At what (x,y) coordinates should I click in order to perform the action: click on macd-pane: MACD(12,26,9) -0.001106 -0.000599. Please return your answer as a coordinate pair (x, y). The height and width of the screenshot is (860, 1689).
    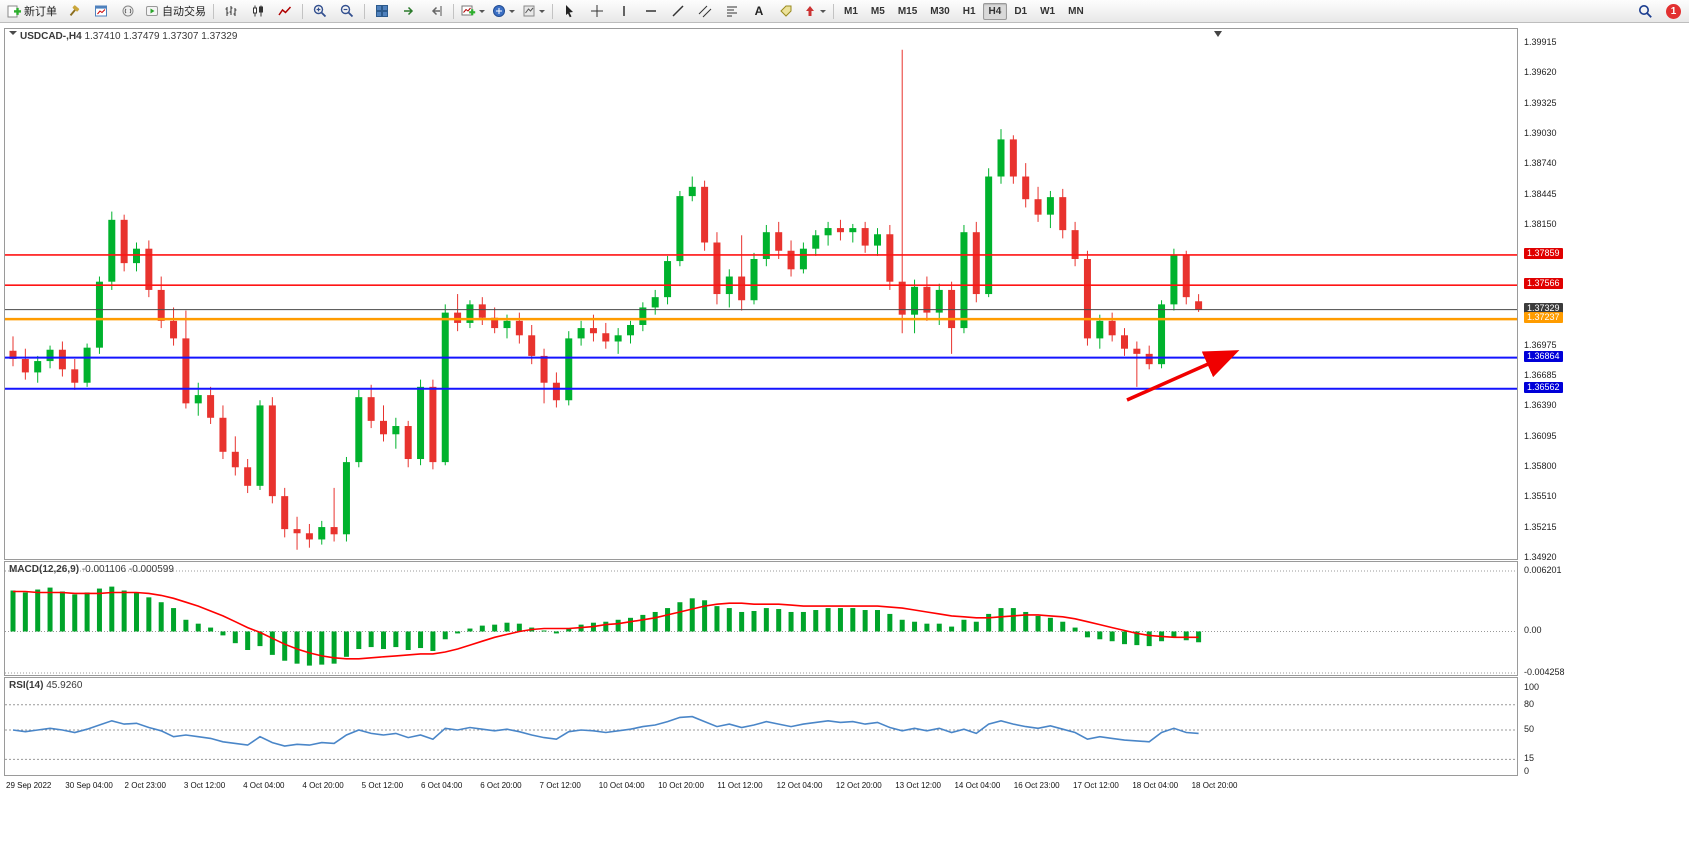
    Looking at the image, I should click on (761, 618).